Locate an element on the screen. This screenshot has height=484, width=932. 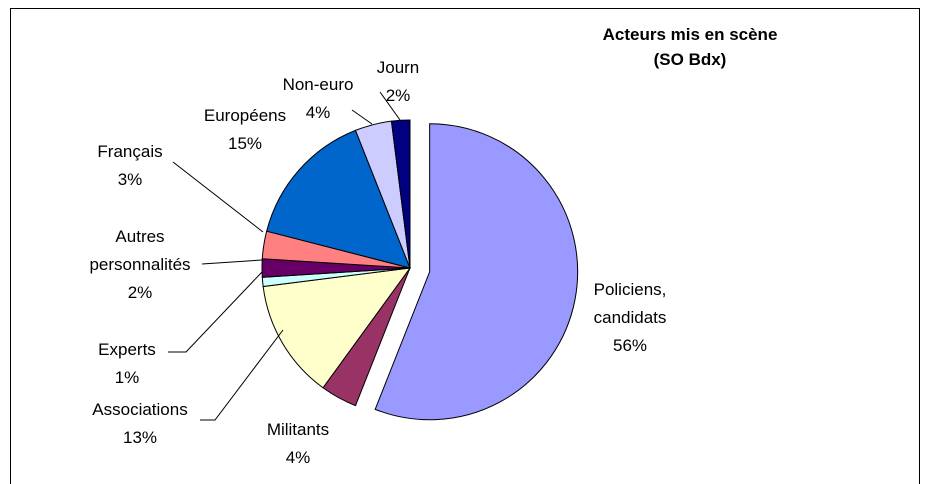
value-label: 3% is located at coordinates (130, 179).